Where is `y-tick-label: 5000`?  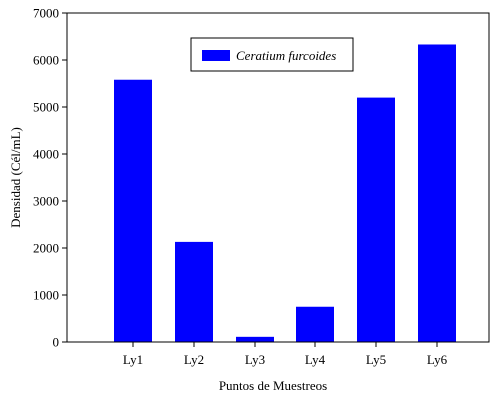
y-tick-label: 5000 is located at coordinates (46, 107).